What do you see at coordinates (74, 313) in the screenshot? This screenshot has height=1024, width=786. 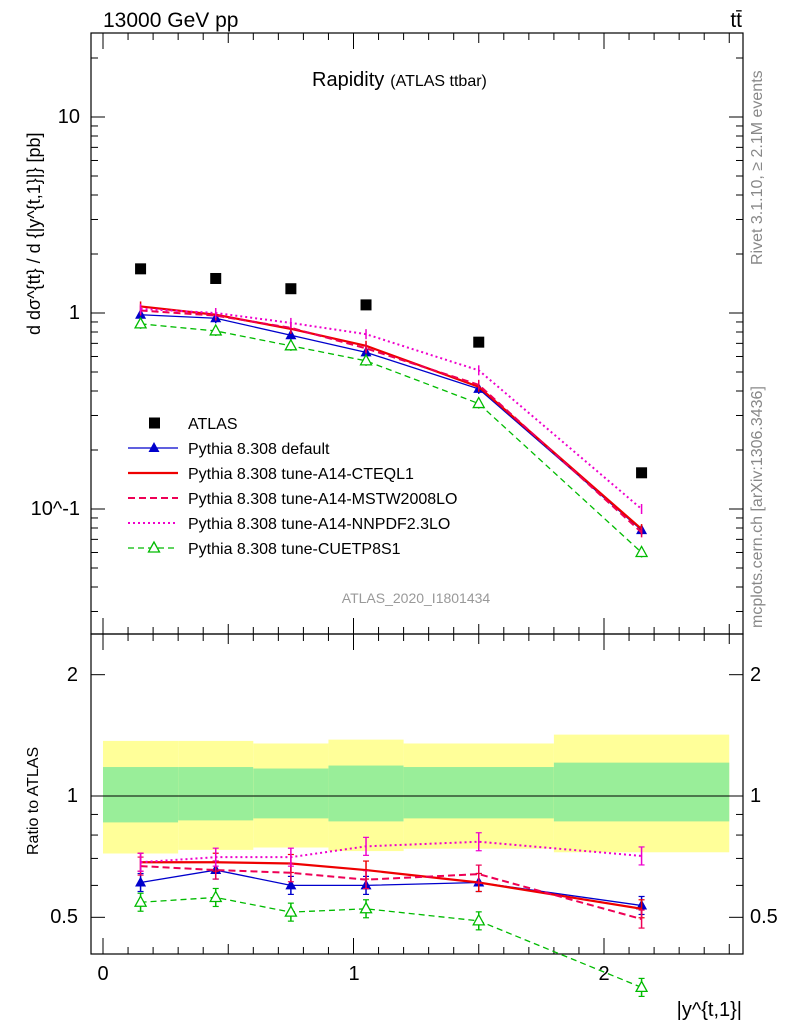 I see `ytick-main-1: 1` at bounding box center [74, 313].